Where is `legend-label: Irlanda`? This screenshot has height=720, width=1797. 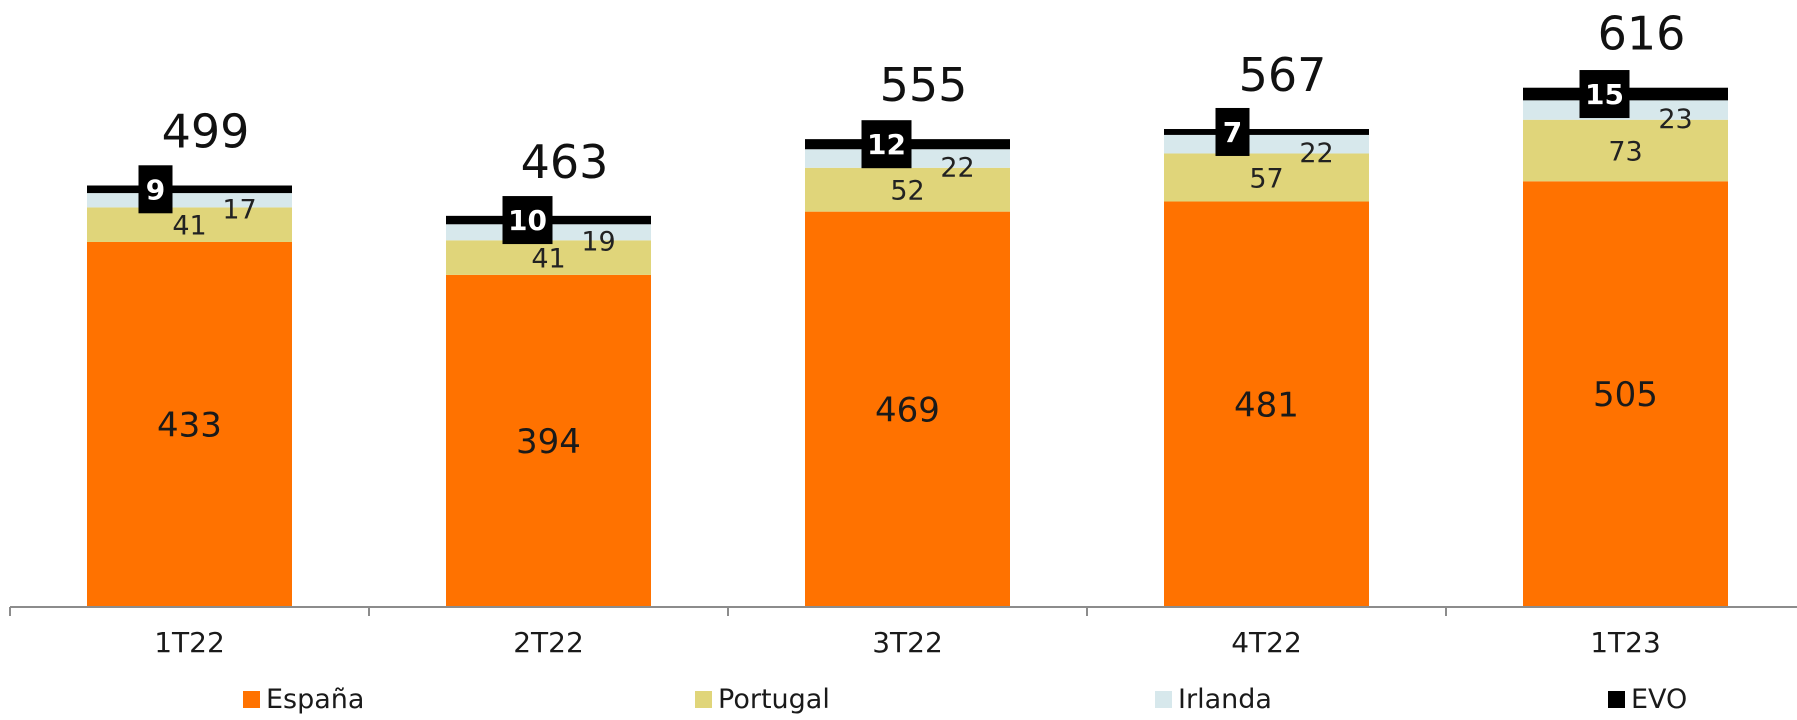 legend-label: Irlanda is located at coordinates (1225, 699).